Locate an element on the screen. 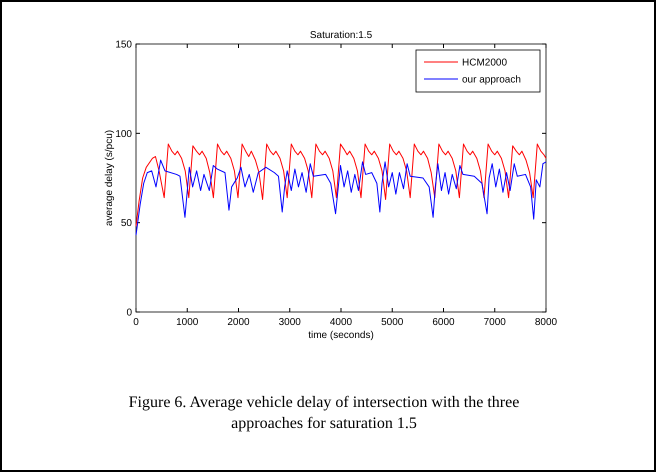 This screenshot has height=472, width=656. chart-title: Saturation:1.5 is located at coordinates (341, 35).